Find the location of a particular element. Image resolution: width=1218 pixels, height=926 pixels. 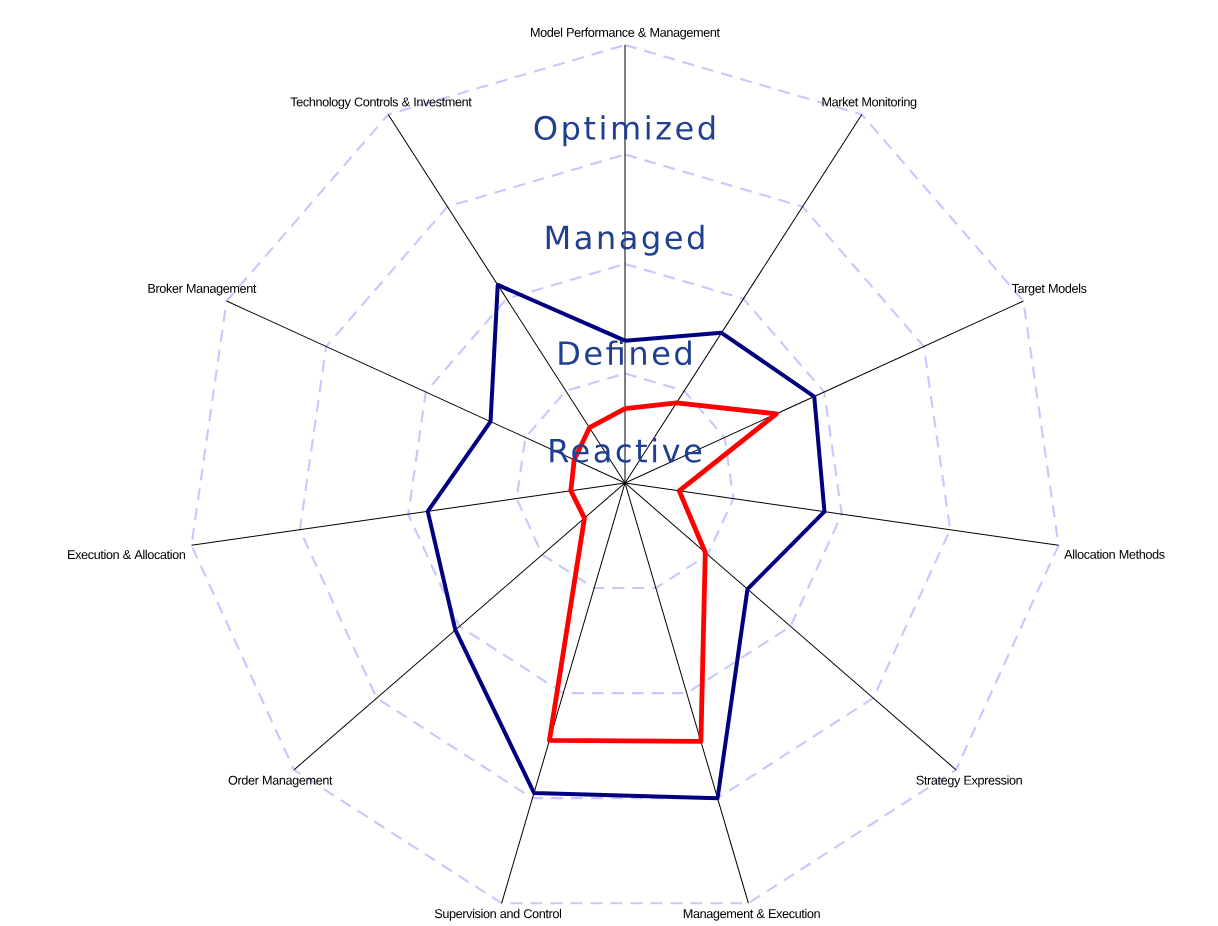

spoke-label: Target Models is located at coordinates (1049, 289).